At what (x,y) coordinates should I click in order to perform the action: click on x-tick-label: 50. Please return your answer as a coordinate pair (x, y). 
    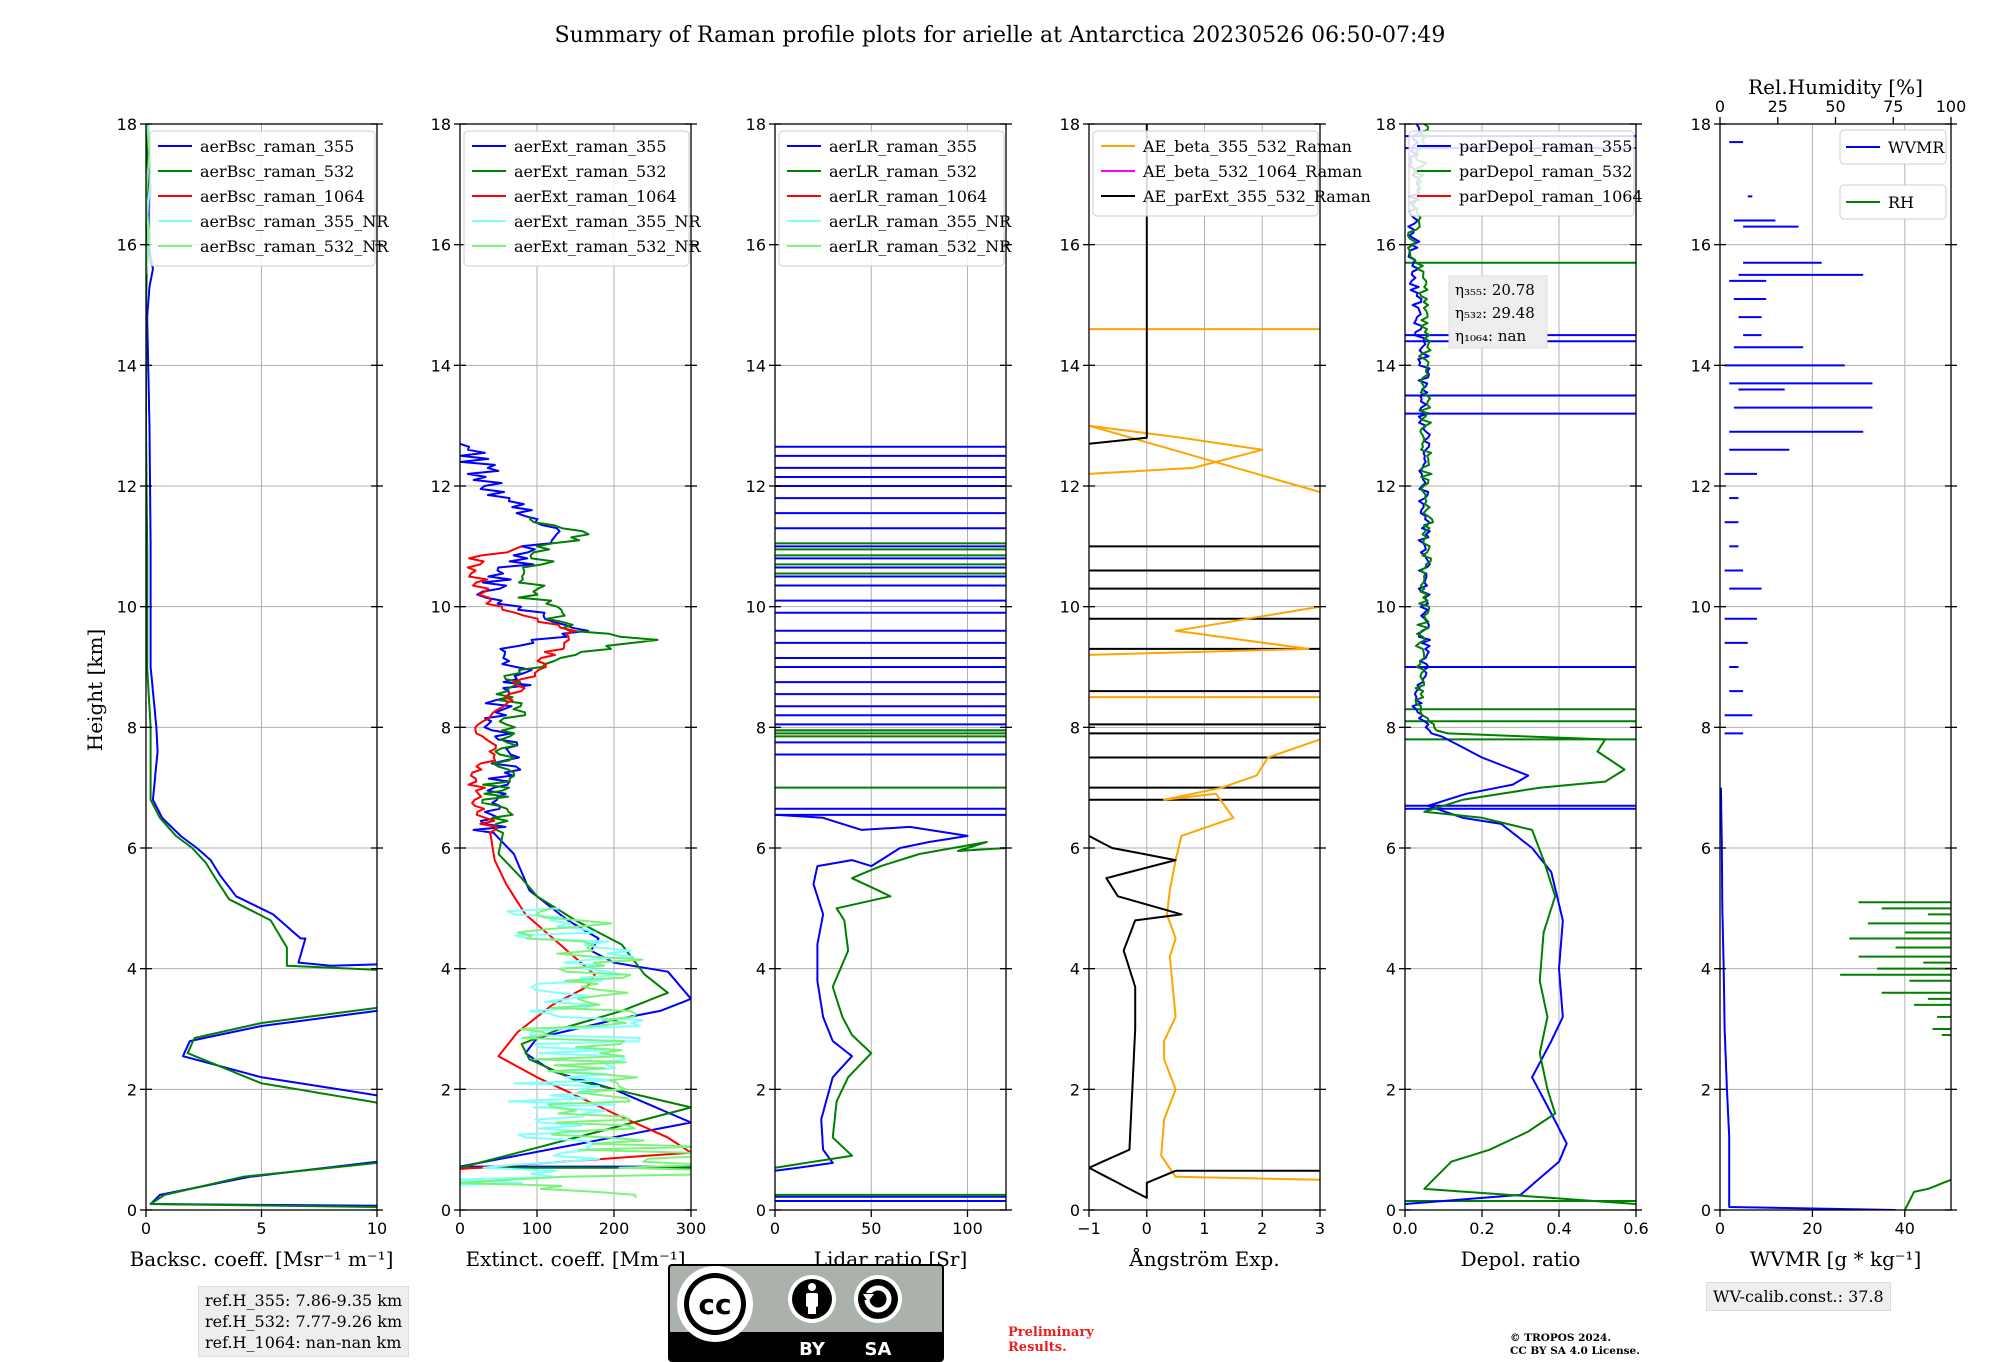
    Looking at the image, I should click on (871, 1228).